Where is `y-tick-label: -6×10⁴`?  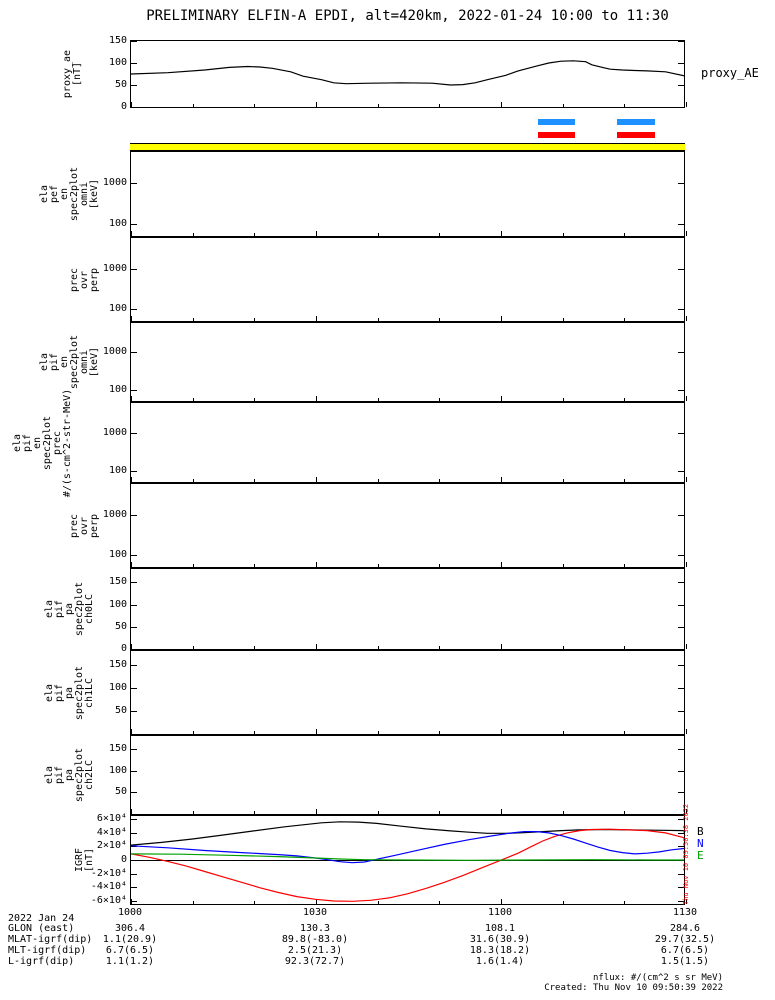
y-tick-label: -6×10⁴ is located at coordinates (108, 900).